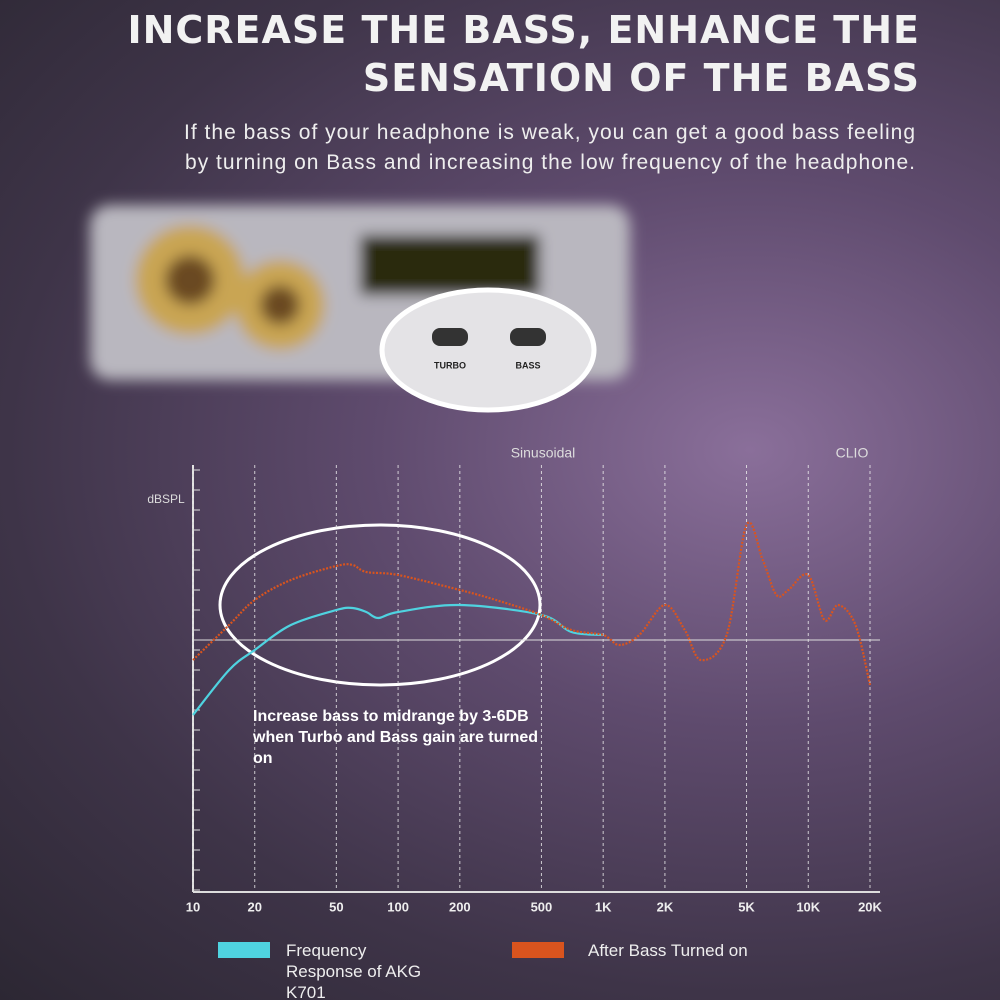  Describe the element at coordinates (852, 453) in the screenshot. I see `source-label: CLIO` at that location.